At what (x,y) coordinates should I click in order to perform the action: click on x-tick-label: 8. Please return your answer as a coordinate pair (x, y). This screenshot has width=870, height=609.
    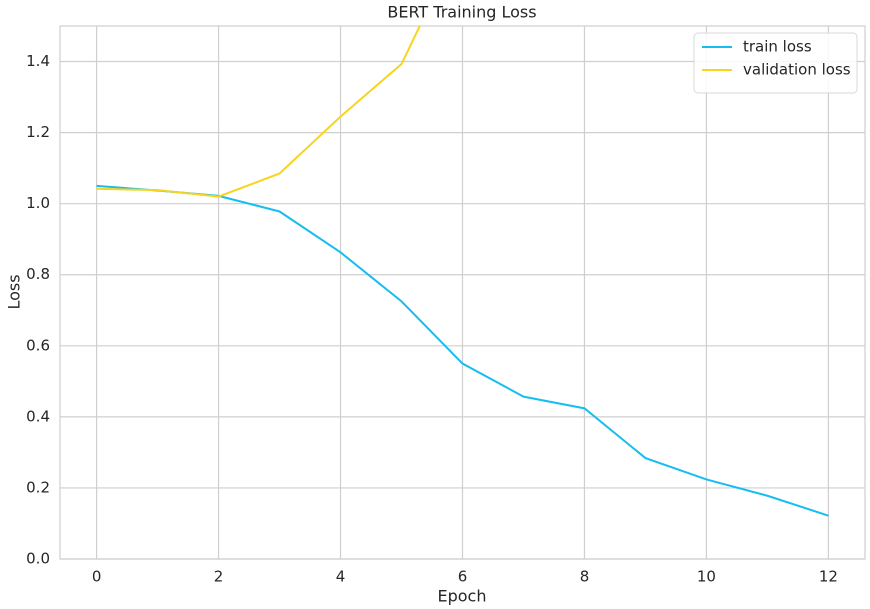
    Looking at the image, I should click on (585, 577).